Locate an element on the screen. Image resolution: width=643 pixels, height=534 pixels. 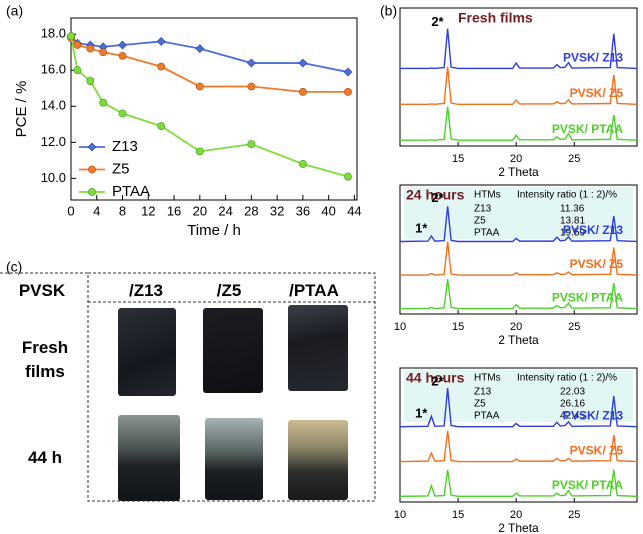
panel-label: (b) is located at coordinates (388, 11).